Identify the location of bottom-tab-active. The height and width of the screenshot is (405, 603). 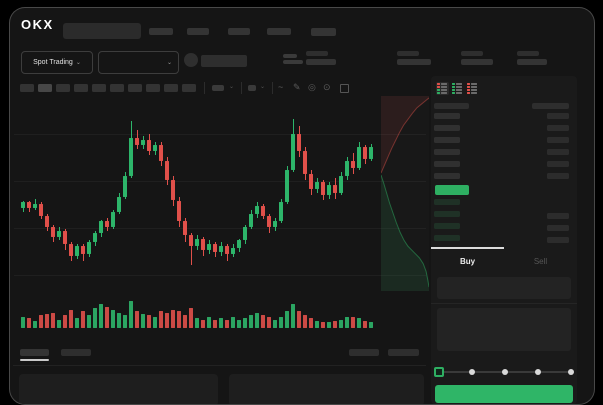
(34, 352).